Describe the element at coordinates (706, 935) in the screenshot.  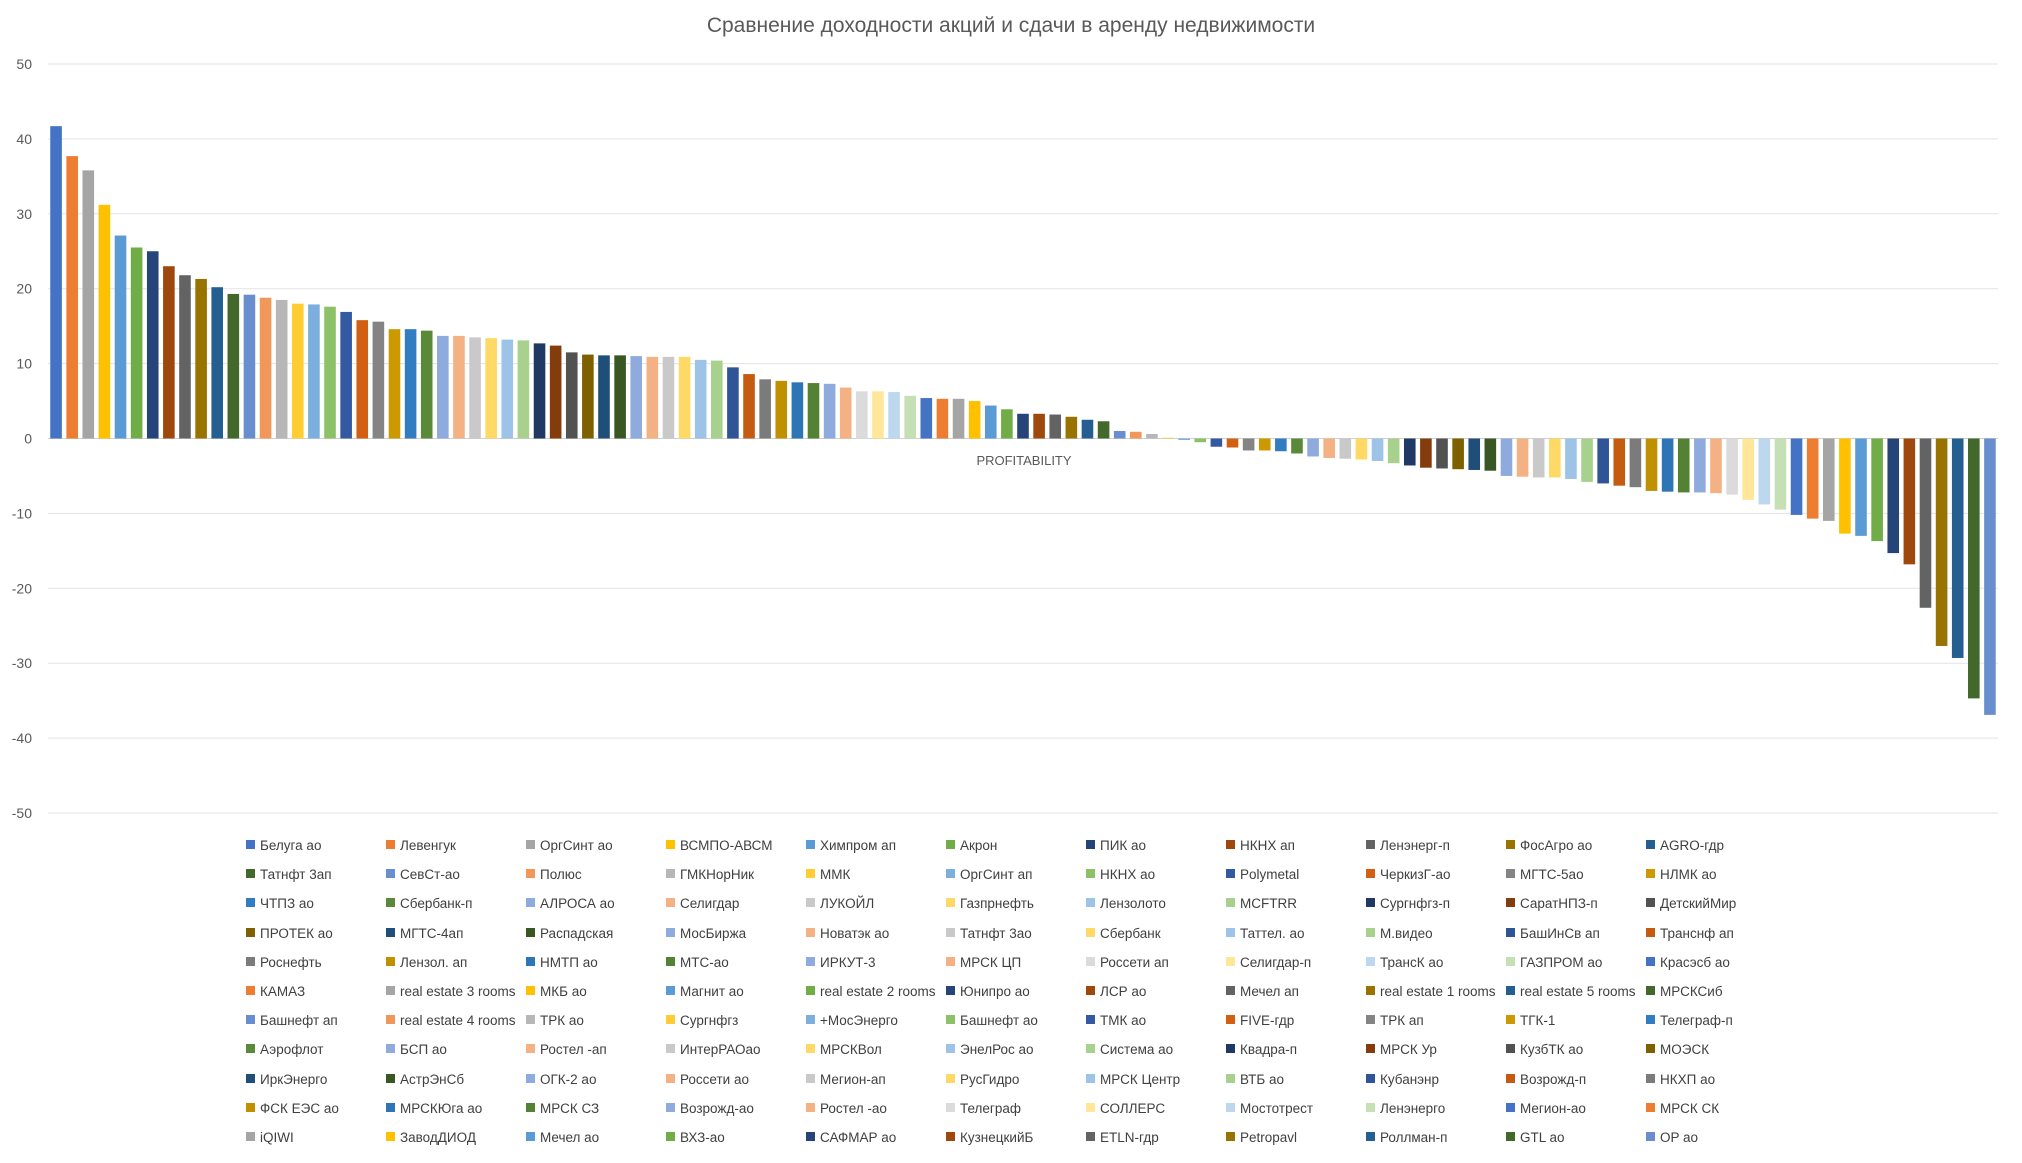
I see `legend-item: МосБиржа` at that location.